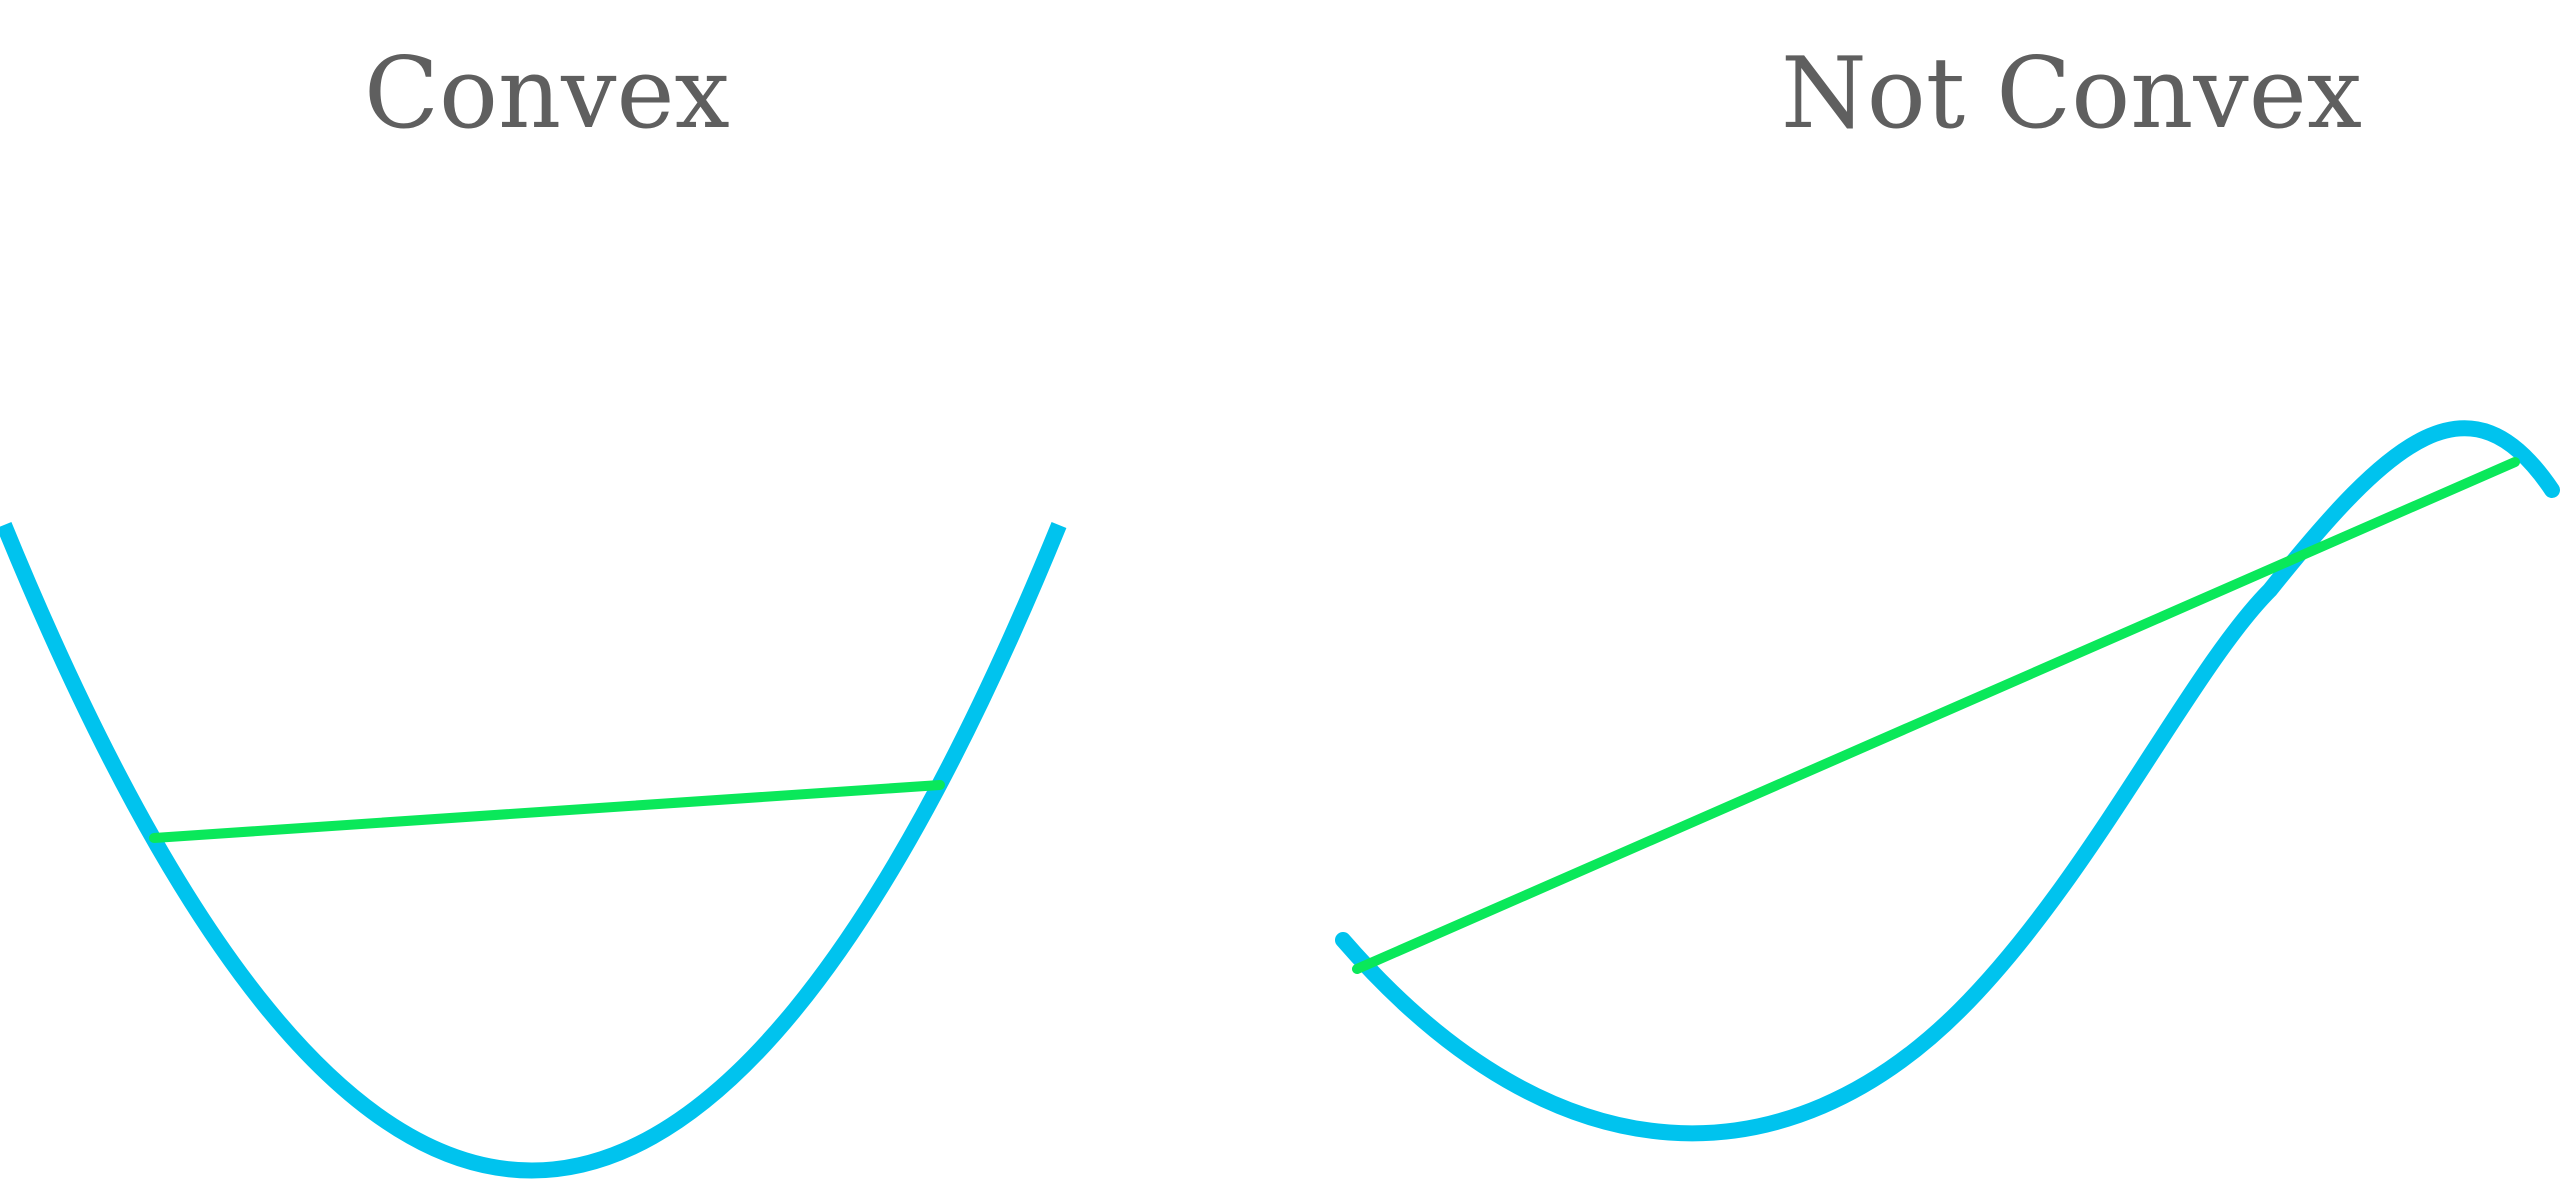 Image resolution: width=2562 pixels, height=1194 pixels. I want to click on convex-title: Convex, so click(547, 94).